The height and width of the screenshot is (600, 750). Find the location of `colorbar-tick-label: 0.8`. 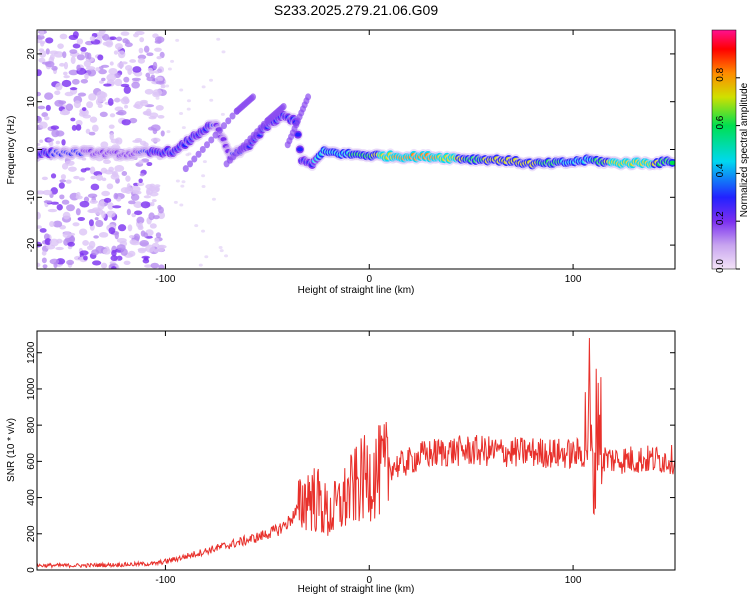

colorbar-tick-label: 0.8 is located at coordinates (720, 74).